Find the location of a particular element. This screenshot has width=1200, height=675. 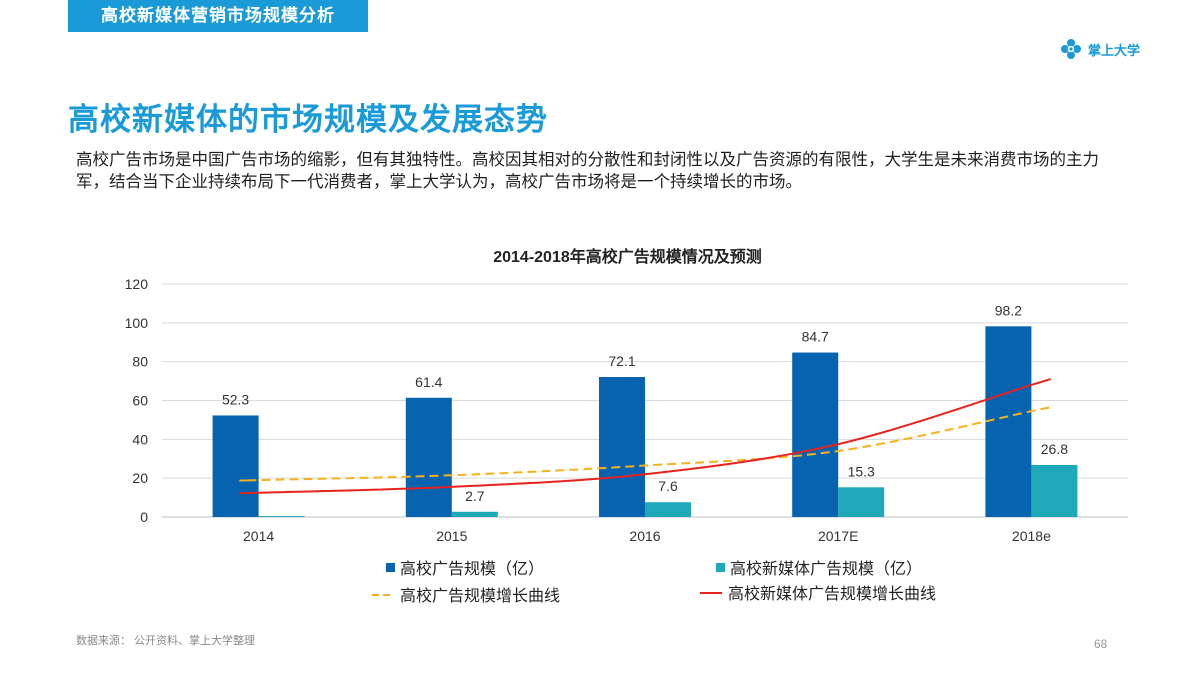

y-axis: 0 20 40 60 80 100 120 is located at coordinates (137, 400).